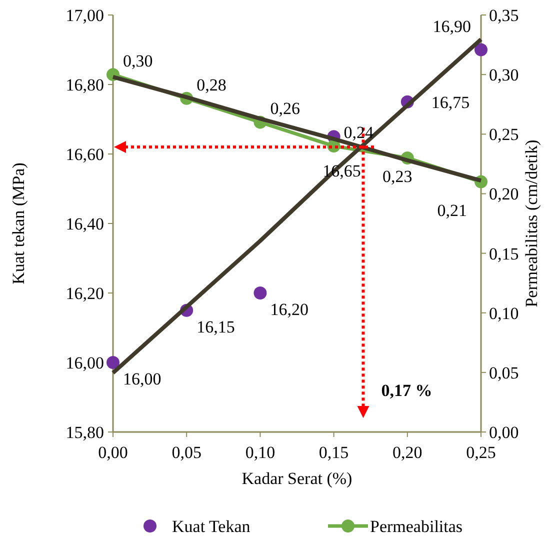 This screenshot has height=542, width=549. I want to click on data-label: 16,15, so click(215, 326).